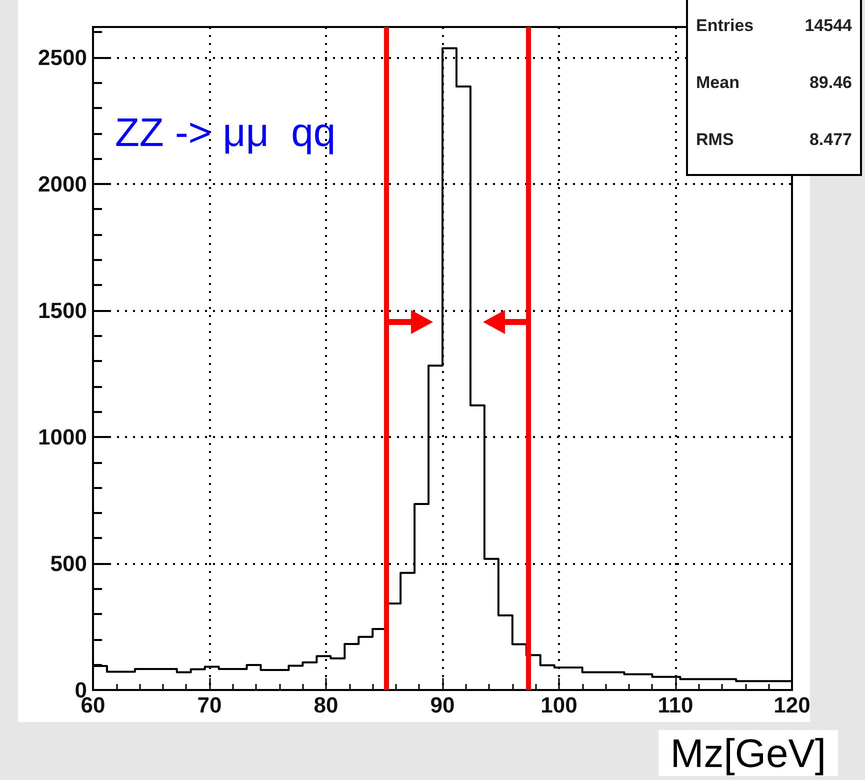 This screenshot has width=865, height=780. I want to click on x-tick-label: 100, so click(559, 705).